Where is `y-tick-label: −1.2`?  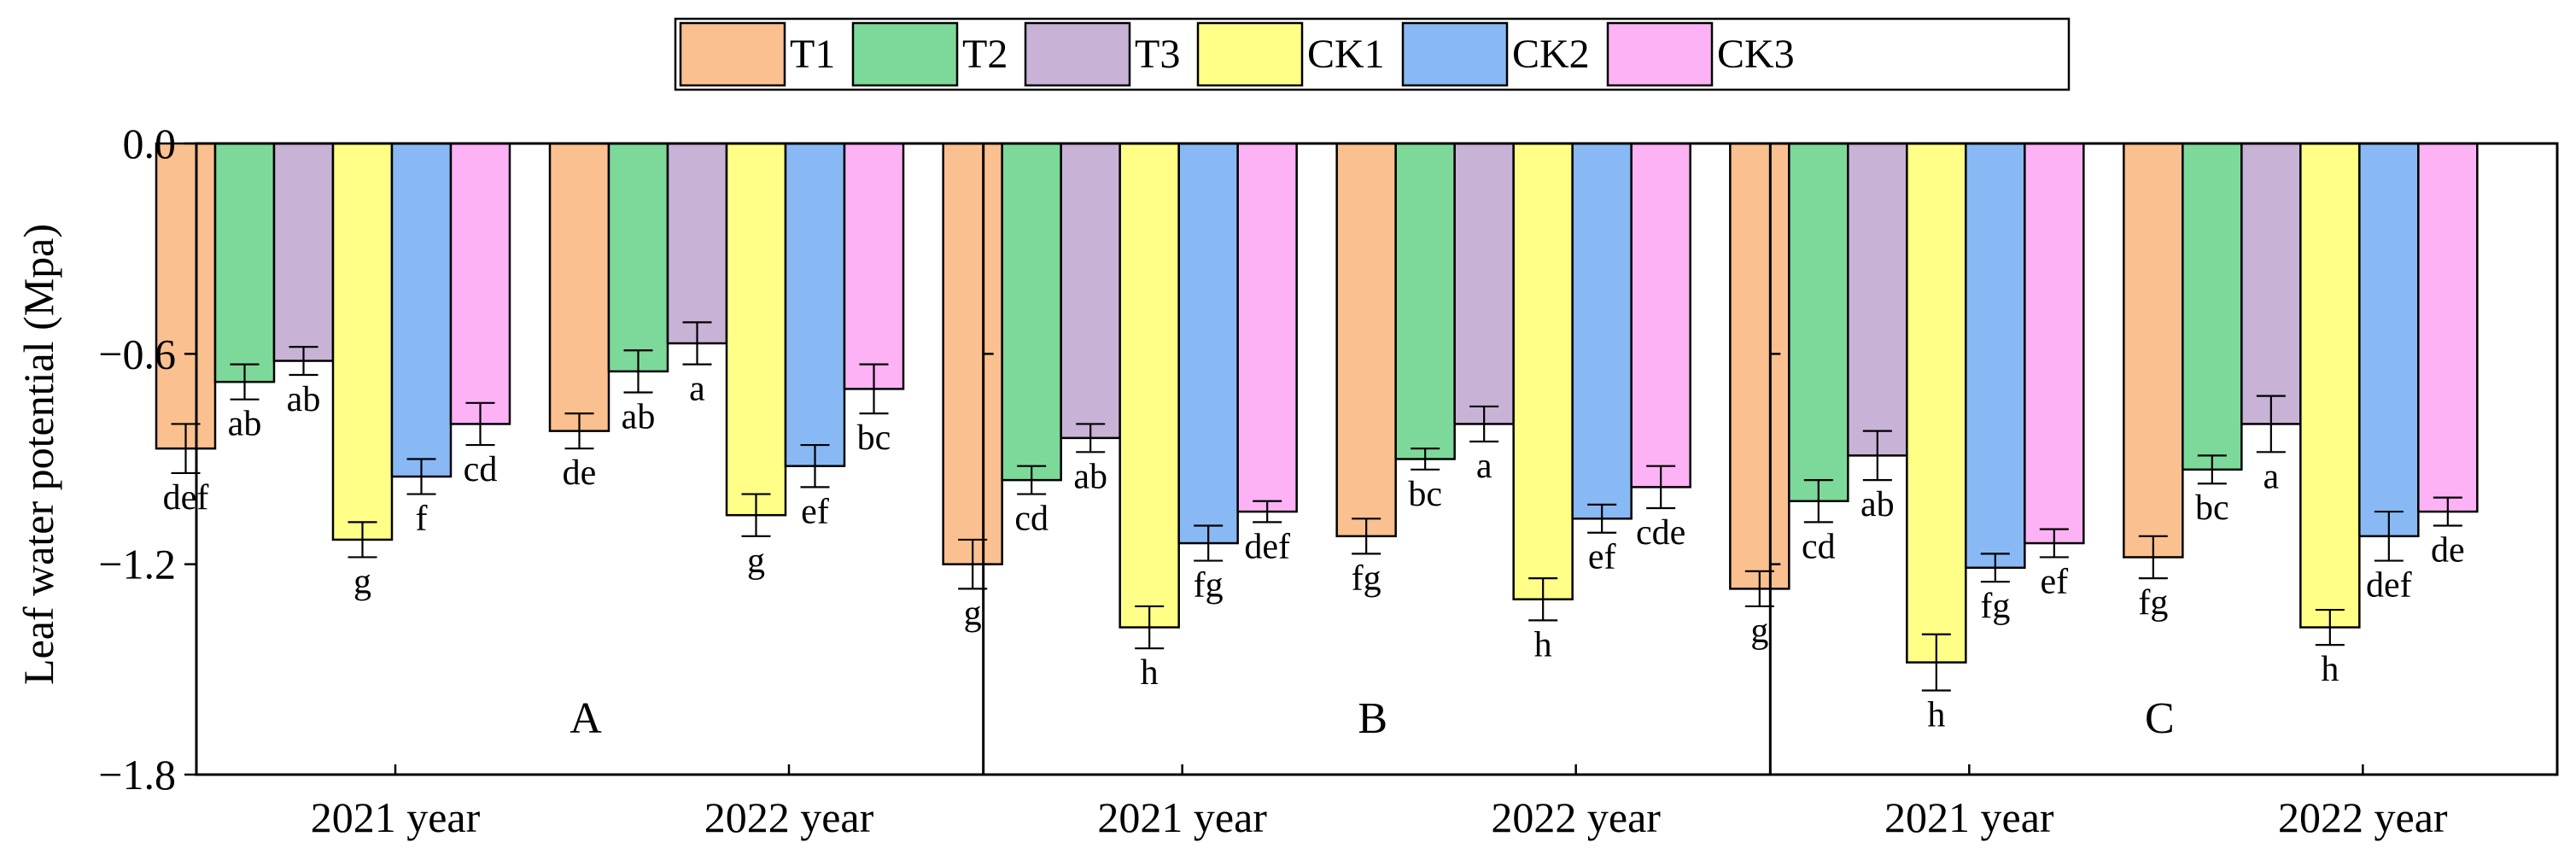
y-tick-label: −1.2 is located at coordinates (137, 564).